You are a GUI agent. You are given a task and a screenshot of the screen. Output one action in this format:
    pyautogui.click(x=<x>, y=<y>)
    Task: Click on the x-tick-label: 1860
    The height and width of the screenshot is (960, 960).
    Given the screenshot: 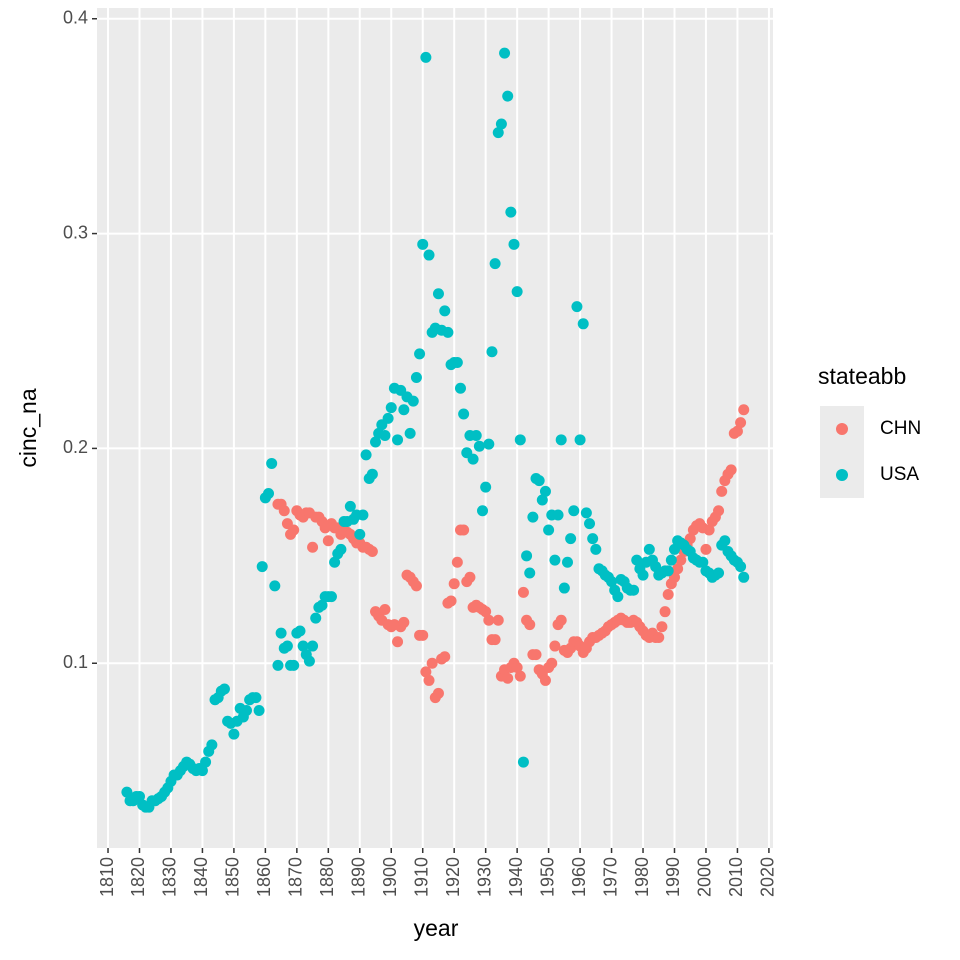 What is the action you would take?
    pyautogui.click(x=264, y=877)
    